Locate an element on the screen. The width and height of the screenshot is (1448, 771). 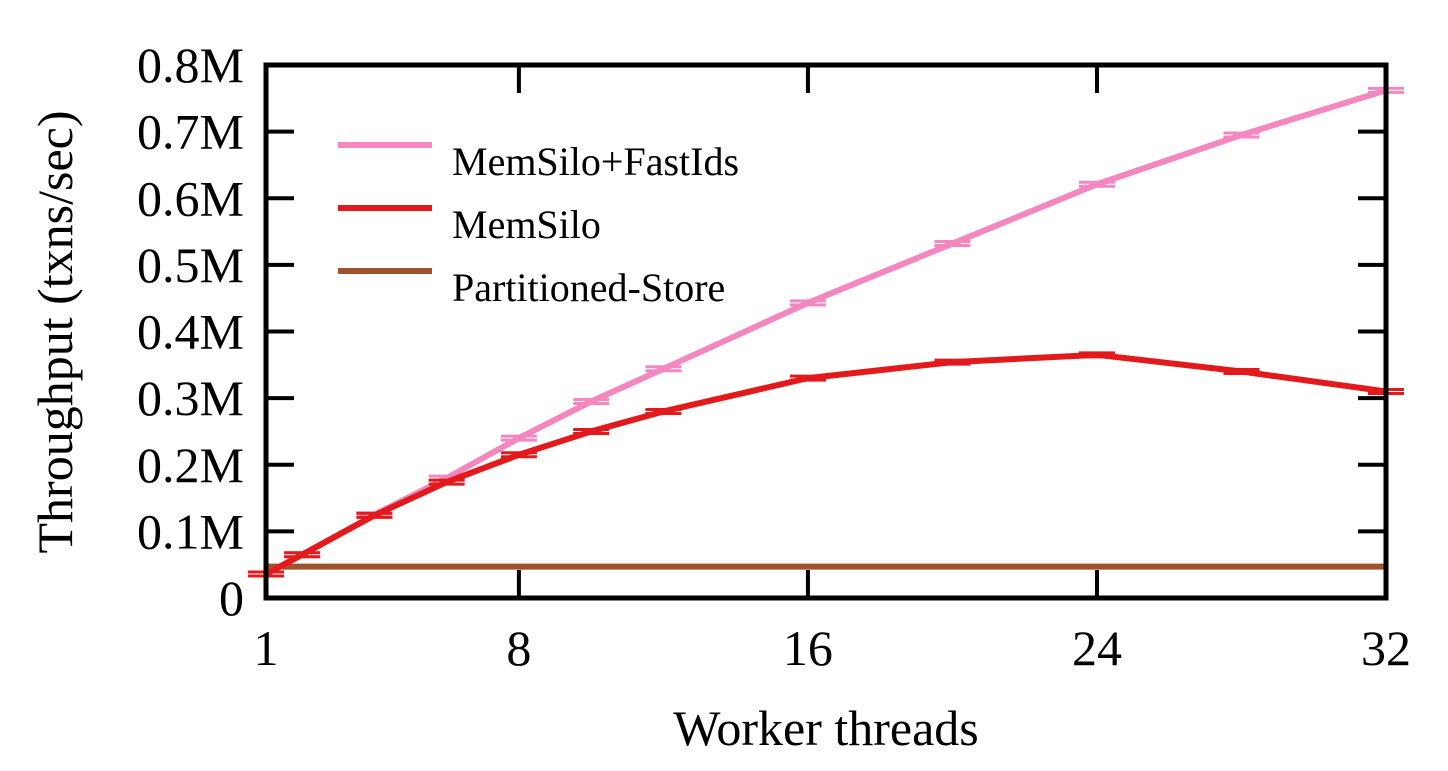
x-tick-label: 32 is located at coordinates (1386, 648).